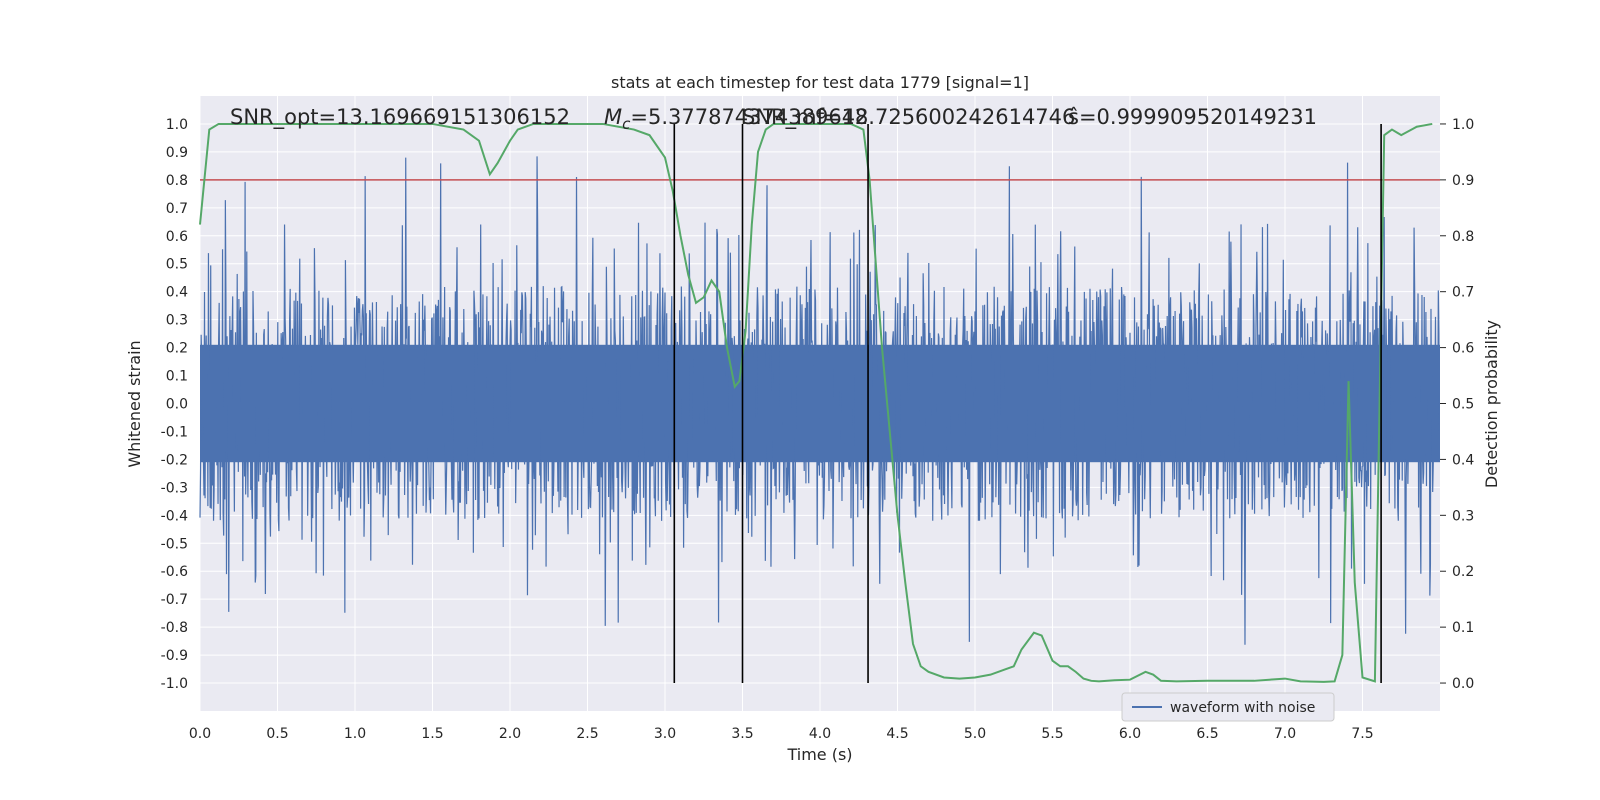 This screenshot has width=1600, height=800. Describe the element at coordinates (749, 117) in the screenshot. I see `annotation-chirp-mass-value: =5.377874374389648` at that location.